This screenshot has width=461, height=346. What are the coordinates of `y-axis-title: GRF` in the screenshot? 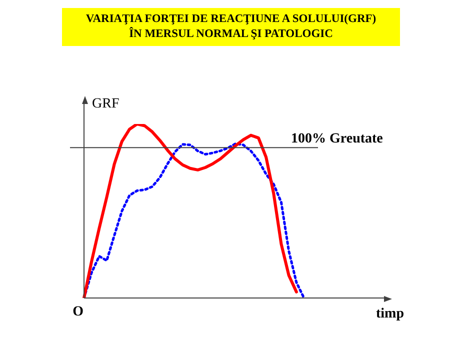 It's located at (106, 104).